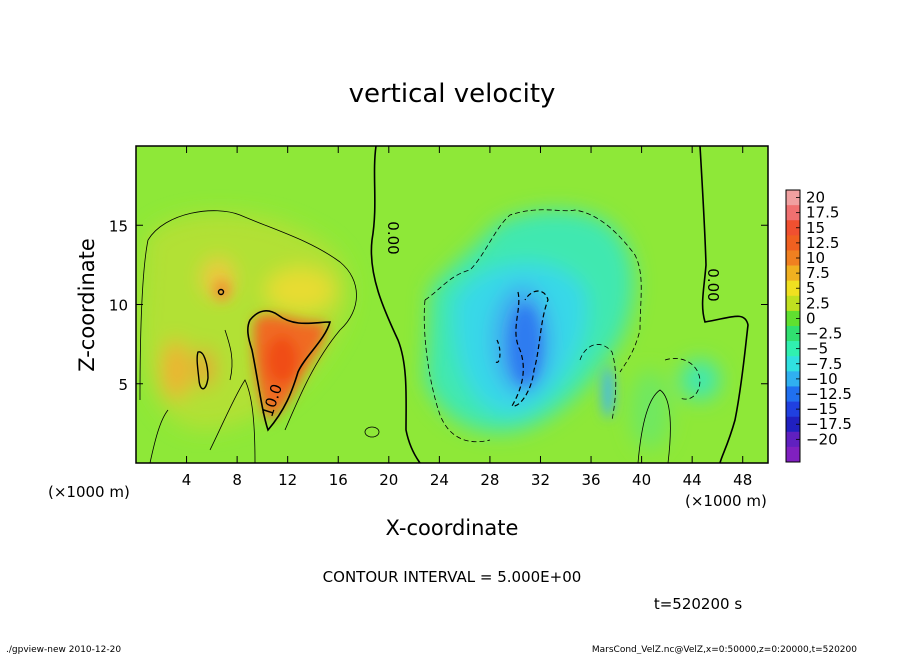 The width and height of the screenshot is (904, 654). I want to click on y-tick-label: 15, so click(118, 226).